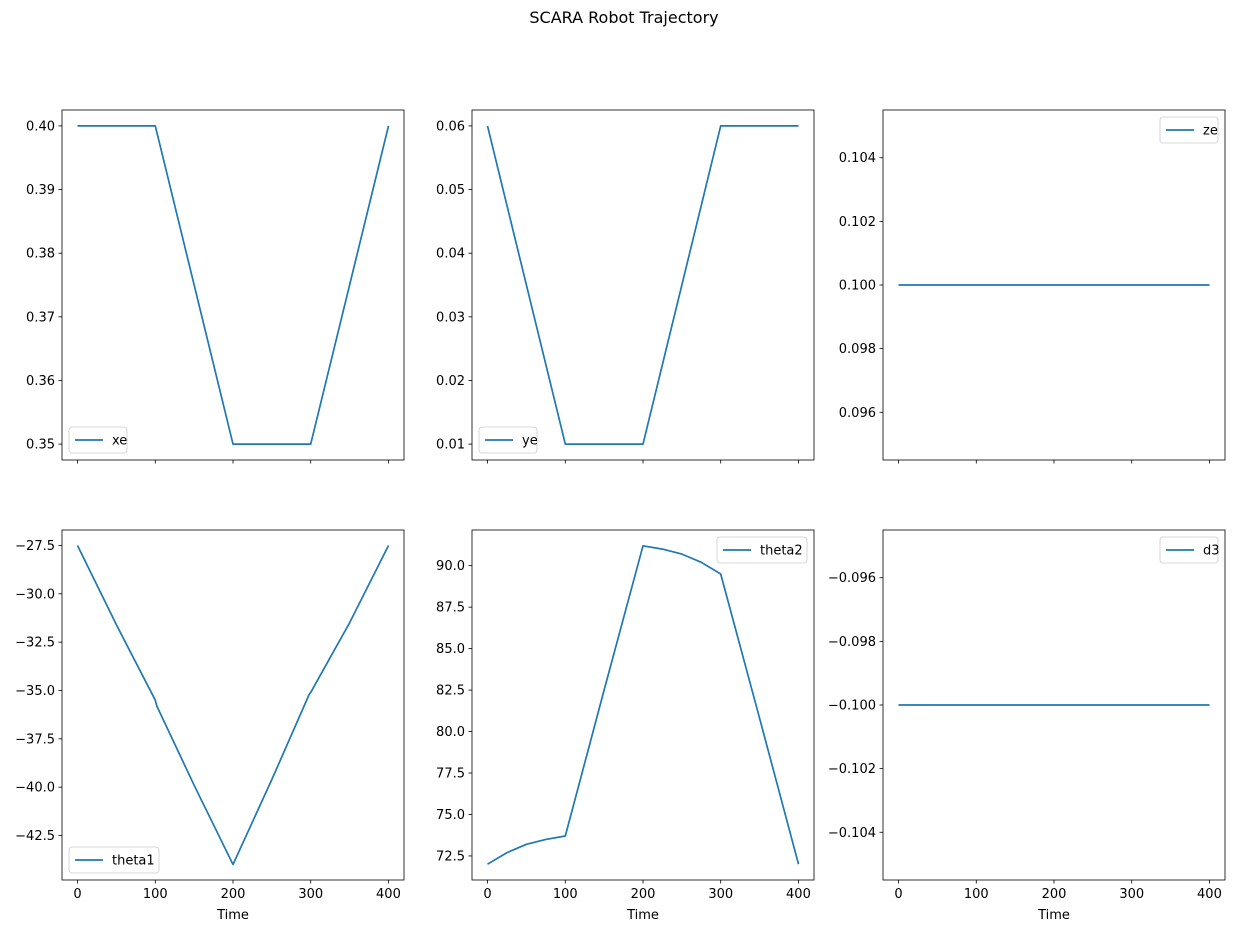 This screenshot has height=933, width=1234. What do you see at coordinates (450, 732) in the screenshot?
I see `y-tick-label: 80.0` at bounding box center [450, 732].